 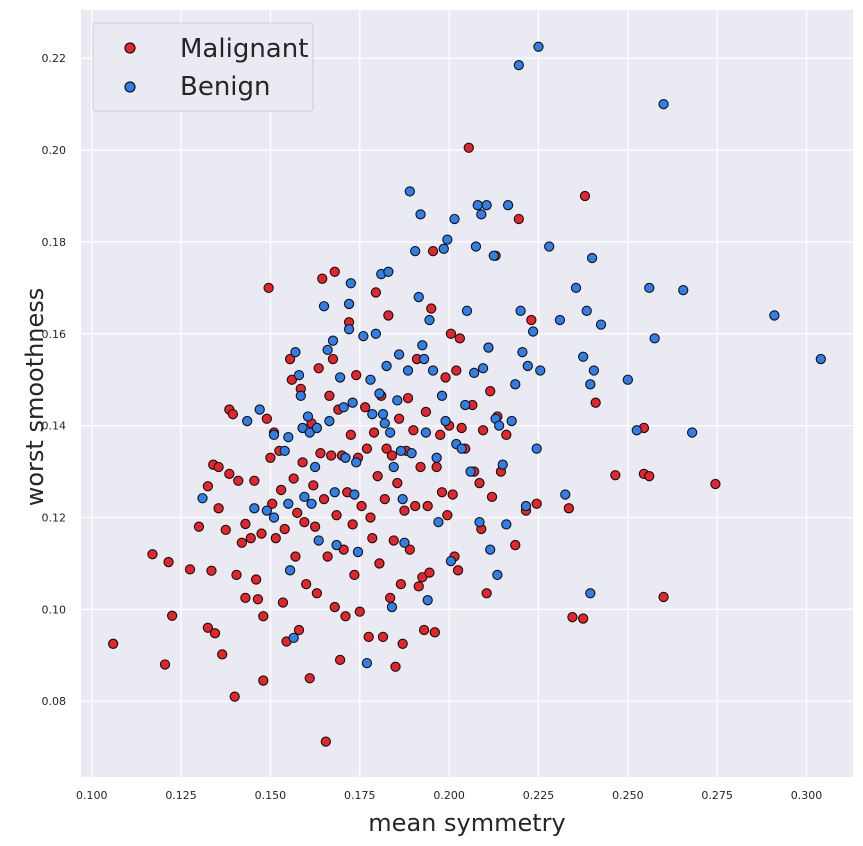 What do you see at coordinates (54, 426) in the screenshot?
I see `y-tick-label: 0.14` at bounding box center [54, 426].